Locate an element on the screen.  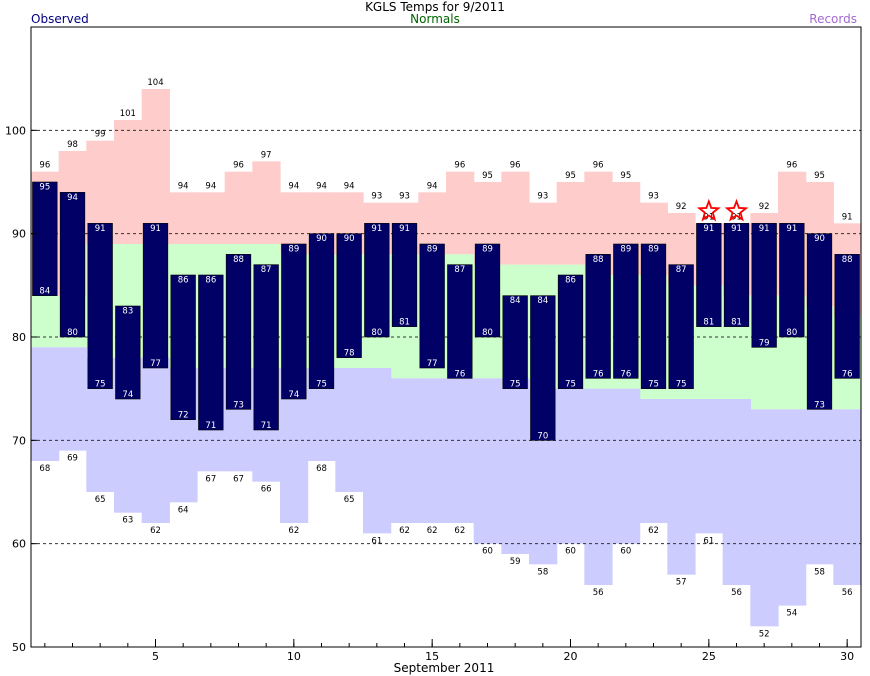
observed-high-label: 84 is located at coordinates (542, 301).